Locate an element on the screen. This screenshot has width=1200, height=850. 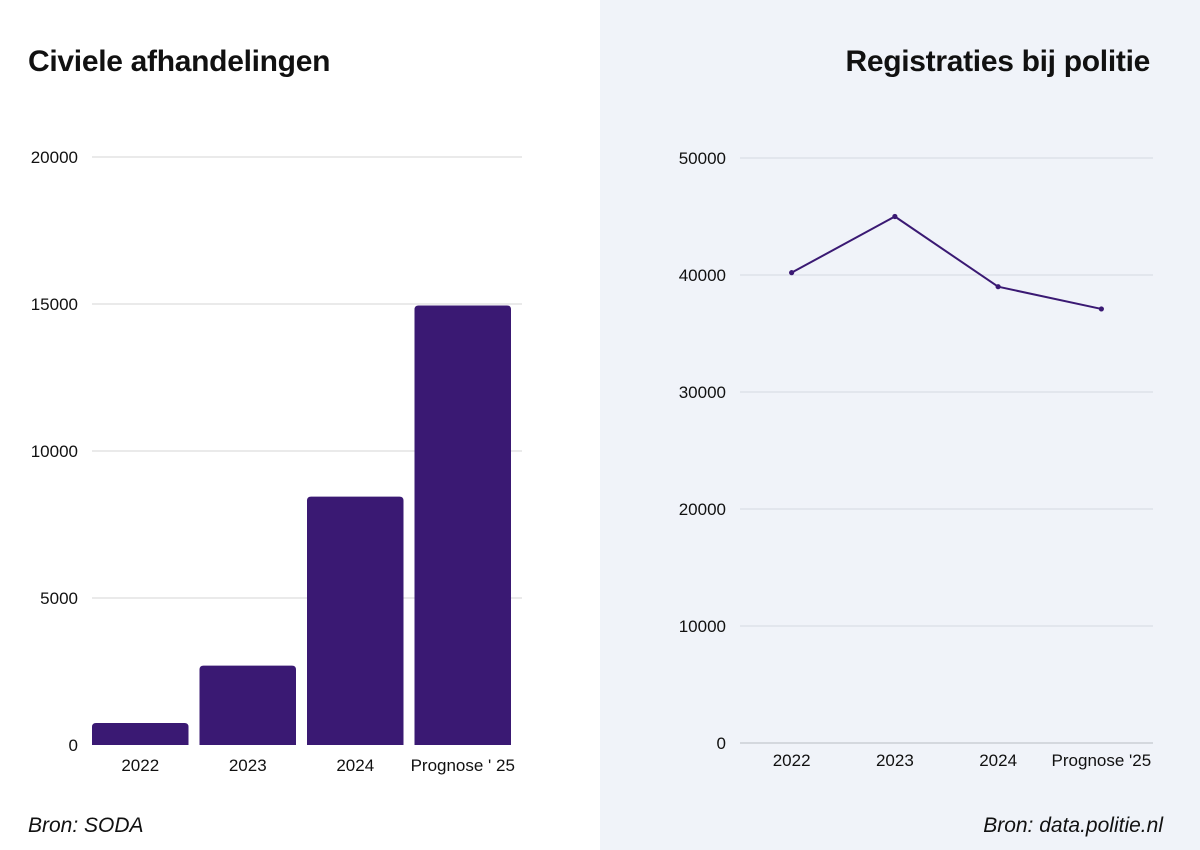
y-tick-label: 15000 is located at coordinates (54, 304).